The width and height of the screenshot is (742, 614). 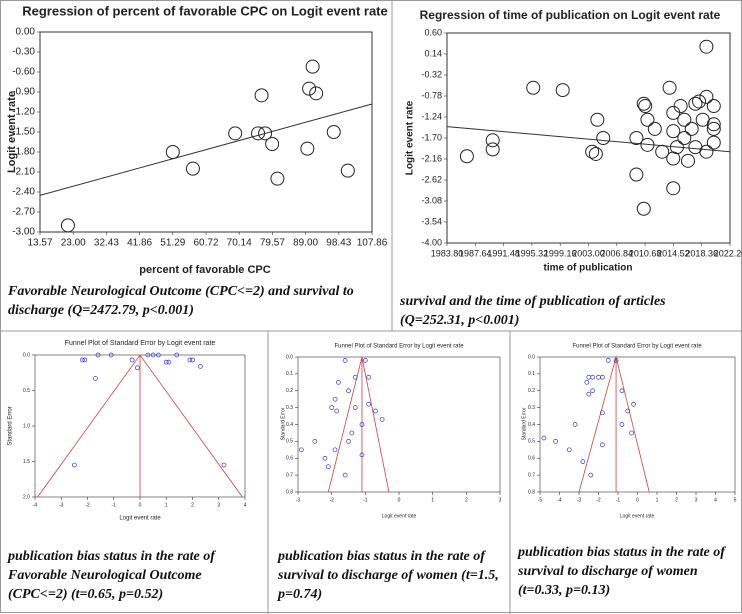 I want to click on y-tick-label: 1.5, so click(x=26, y=462).